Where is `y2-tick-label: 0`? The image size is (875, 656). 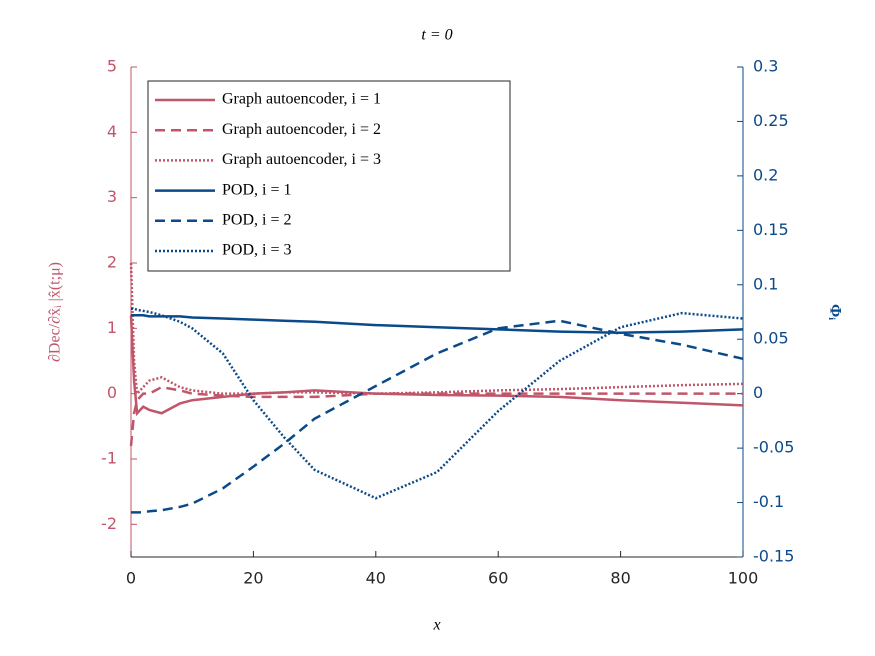 y2-tick-label: 0 is located at coordinates (758, 392).